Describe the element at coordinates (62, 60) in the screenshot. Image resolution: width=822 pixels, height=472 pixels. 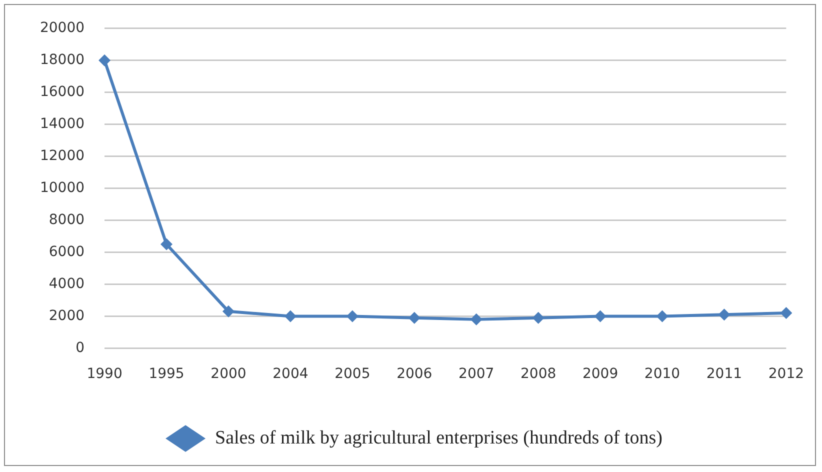
I see `y-tick-label: 18000` at that location.